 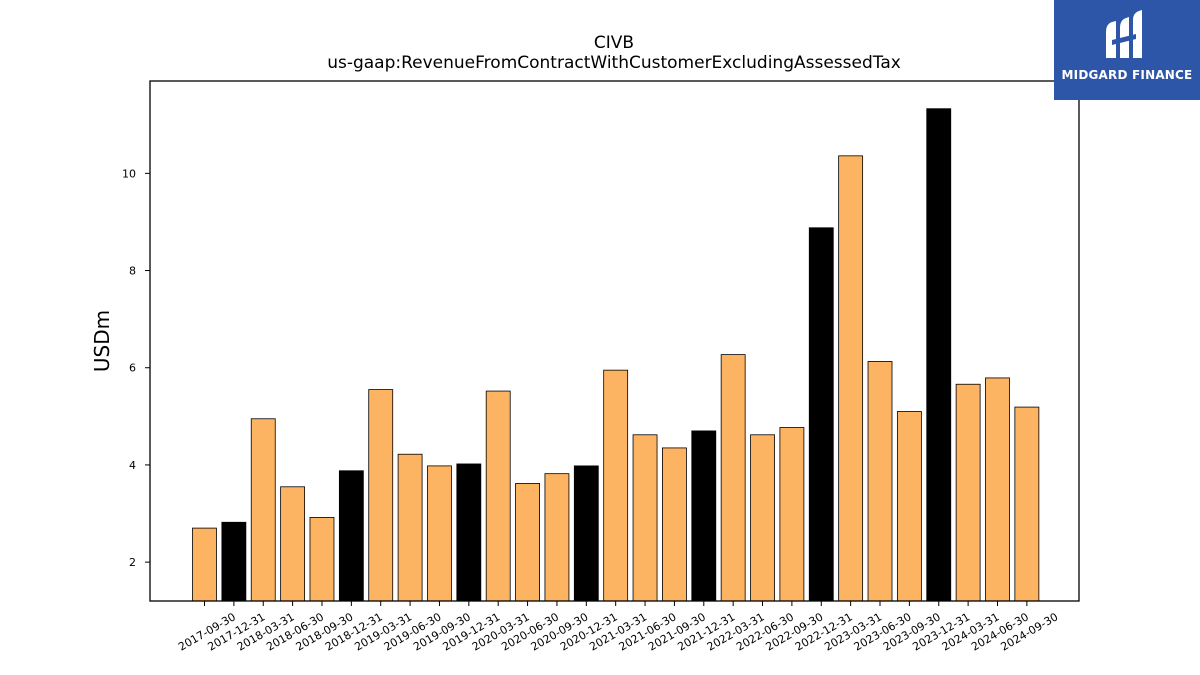 What do you see at coordinates (614, 43) in the screenshot?
I see `chart-title: CIVB` at bounding box center [614, 43].